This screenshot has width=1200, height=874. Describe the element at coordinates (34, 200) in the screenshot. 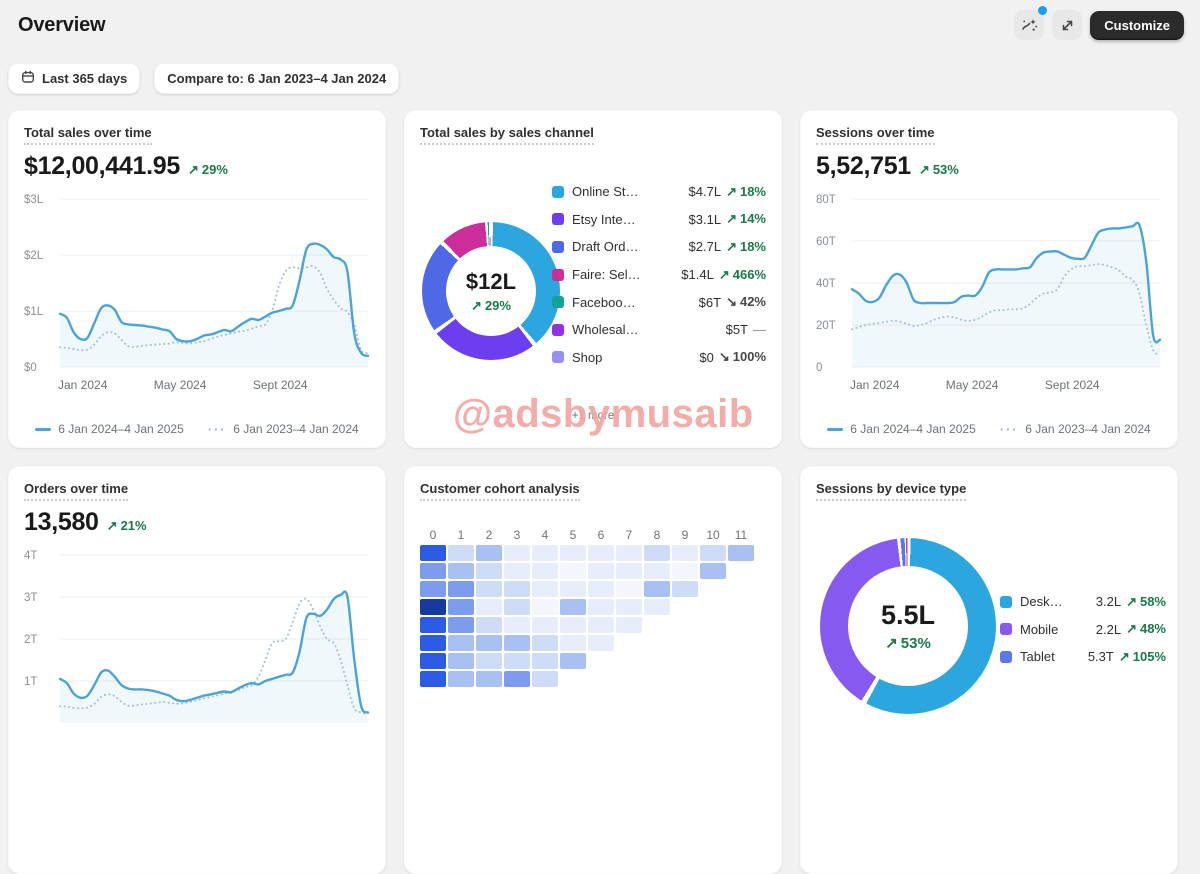

I see `svg-text: $3L` at that location.